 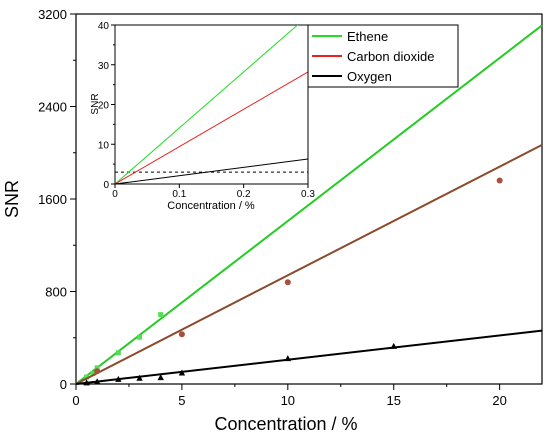 What do you see at coordinates (104, 106) in the screenshot?
I see `inset-y-tick-label: 20` at bounding box center [104, 106].